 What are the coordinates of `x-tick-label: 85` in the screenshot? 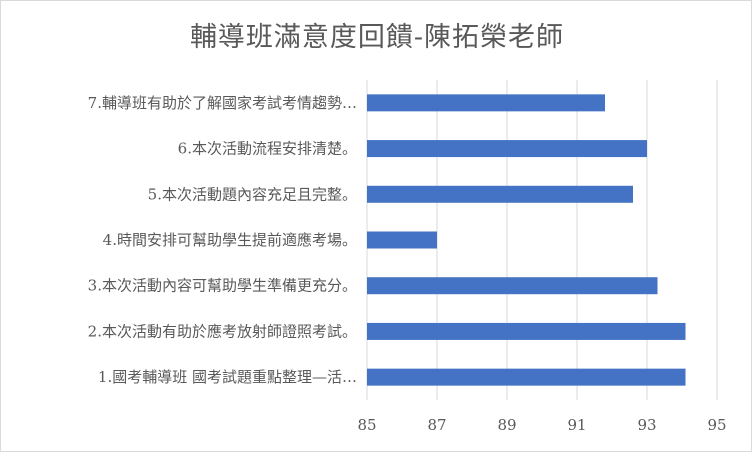 It's located at (366, 425).